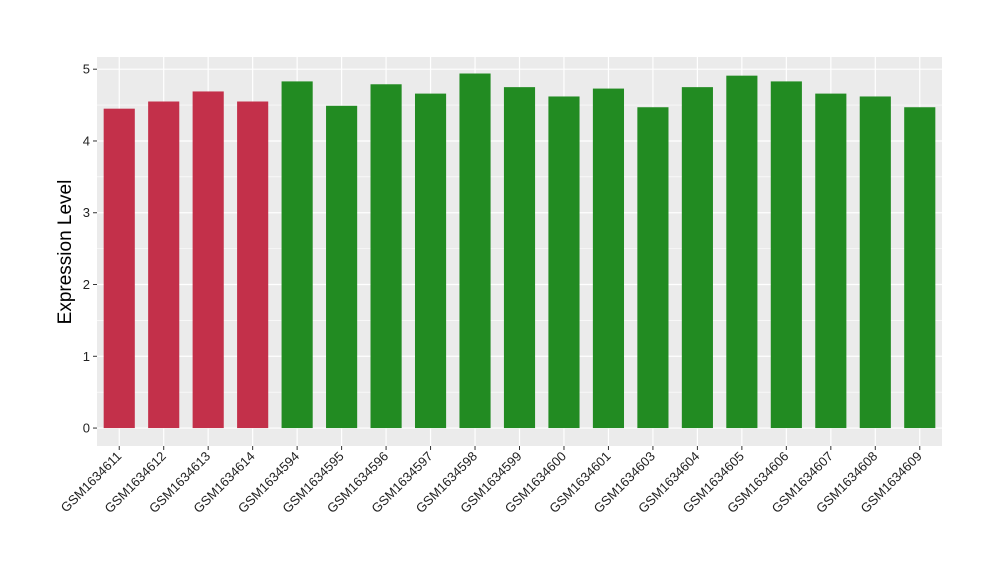 The image size is (1000, 580). What do you see at coordinates (65, 252) in the screenshot?
I see `y-axis-title: Expression Level` at bounding box center [65, 252].